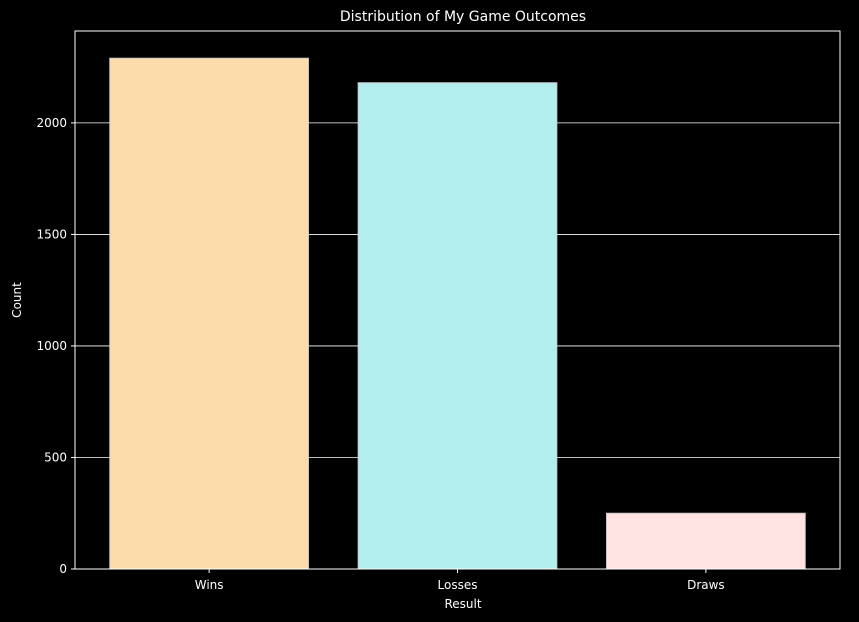 This screenshot has width=859, height=622. What do you see at coordinates (706, 585) in the screenshot?
I see `x-tick-label-draws: Draws` at bounding box center [706, 585].